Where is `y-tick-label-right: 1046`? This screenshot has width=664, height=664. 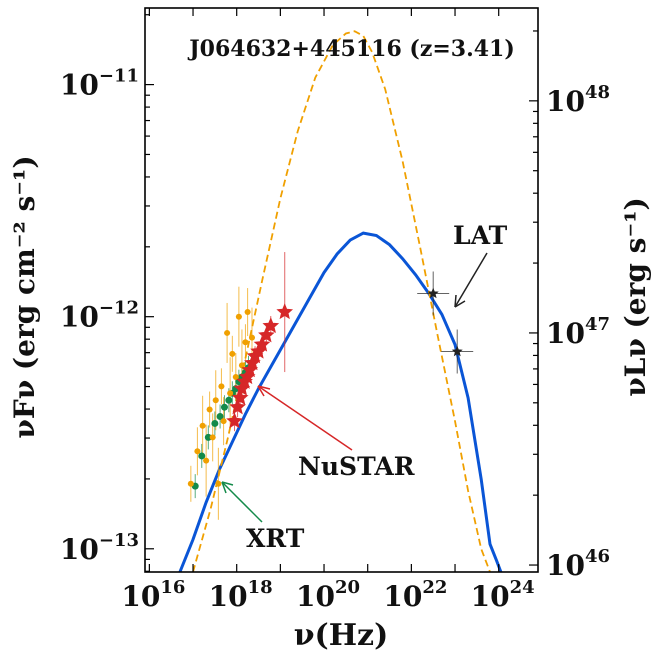 y-tick-label-right: 1046 is located at coordinates (578, 564).